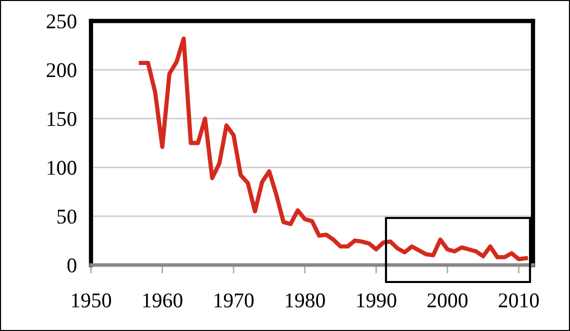  Describe the element at coordinates (62, 167) in the screenshot. I see `y-tick-label: 100` at that location.